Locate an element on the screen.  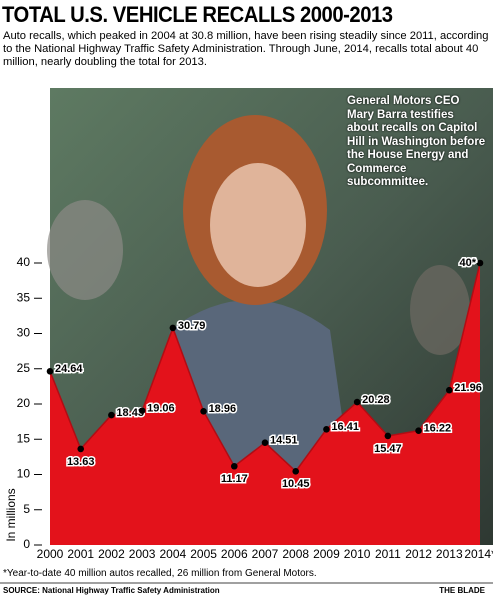
value-label: 15.47 is located at coordinates (388, 449).